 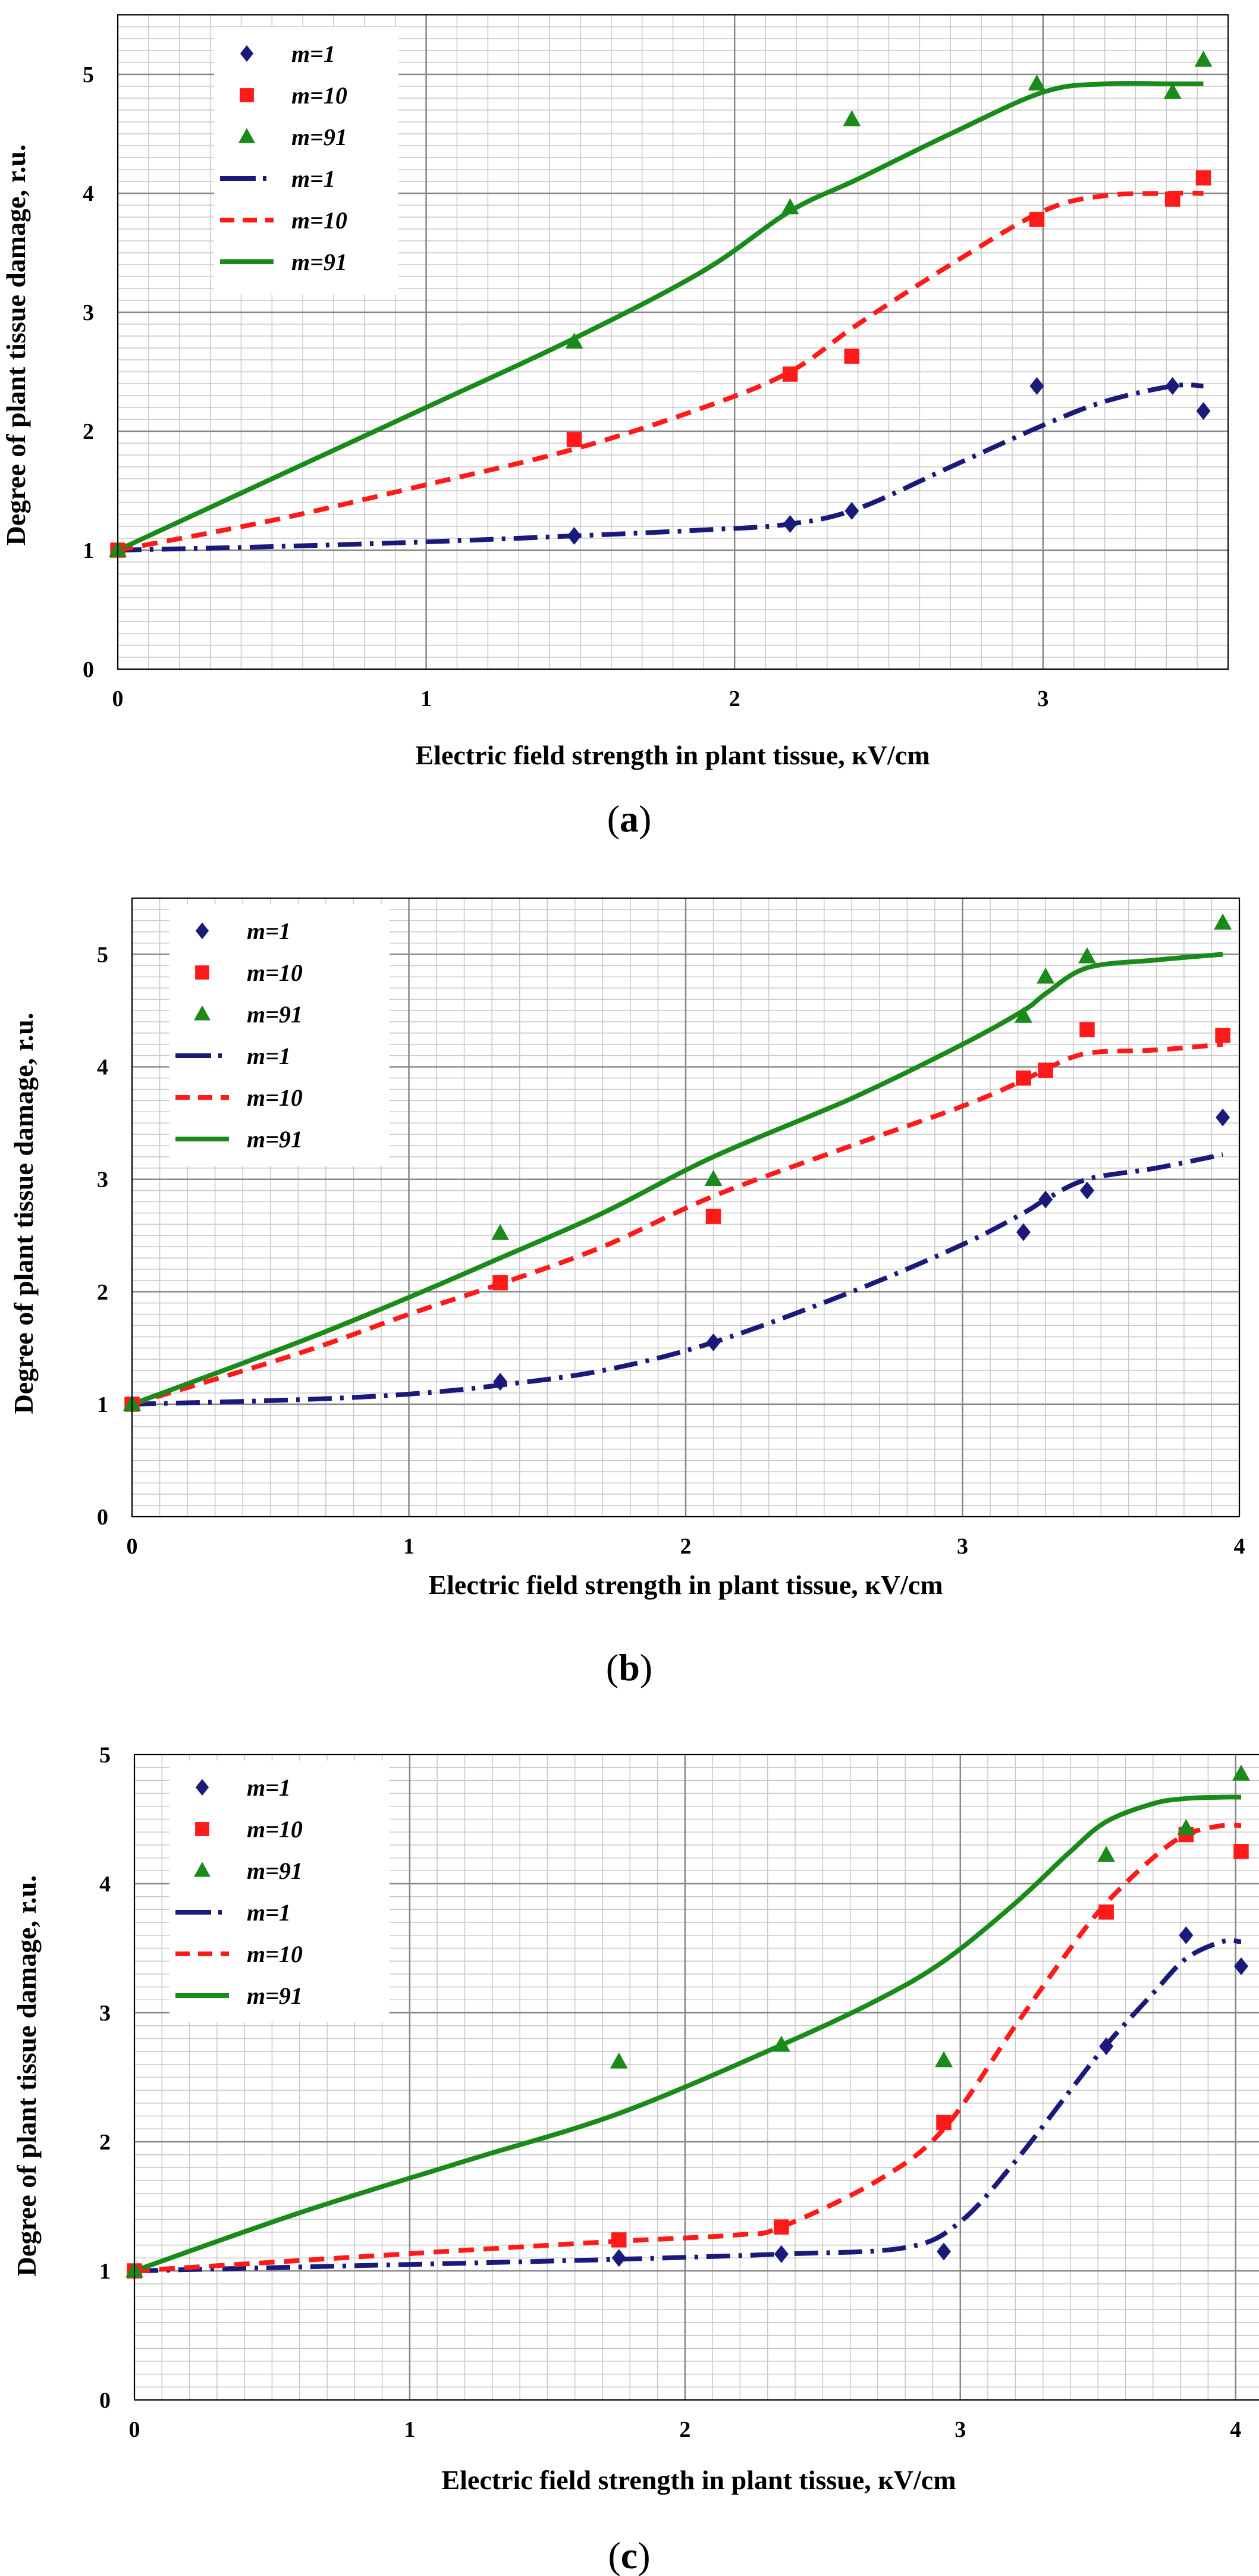 What do you see at coordinates (1235, 2429) in the screenshot?
I see `x-tick-label: 4` at bounding box center [1235, 2429].